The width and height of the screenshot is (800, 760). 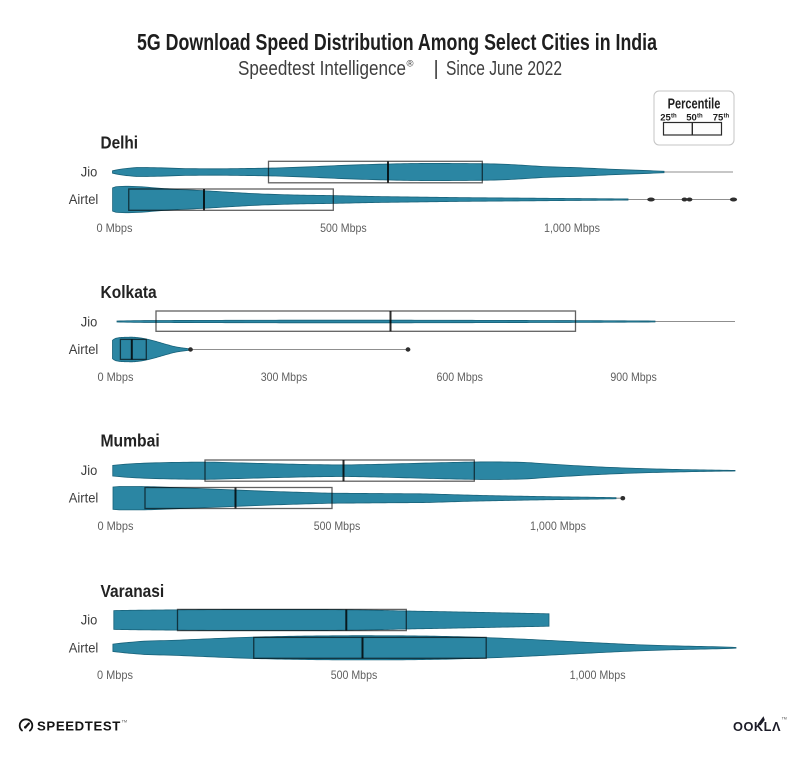 What do you see at coordinates (757, 726) in the screenshot?
I see `svg-text: OOKLΛ` at bounding box center [757, 726].